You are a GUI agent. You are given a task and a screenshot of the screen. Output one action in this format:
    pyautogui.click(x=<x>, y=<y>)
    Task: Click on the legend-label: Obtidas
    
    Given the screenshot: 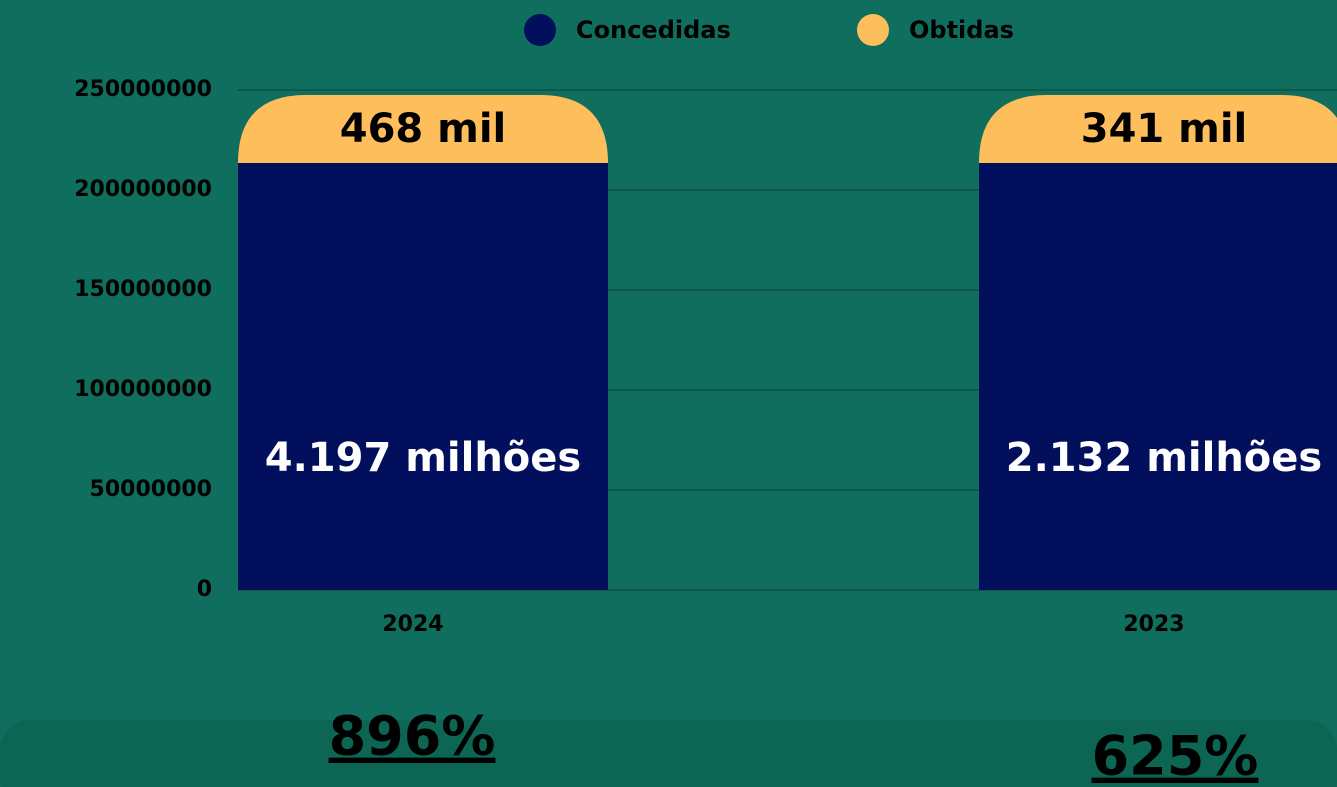 What is the action you would take?
    pyautogui.click(x=961, y=30)
    